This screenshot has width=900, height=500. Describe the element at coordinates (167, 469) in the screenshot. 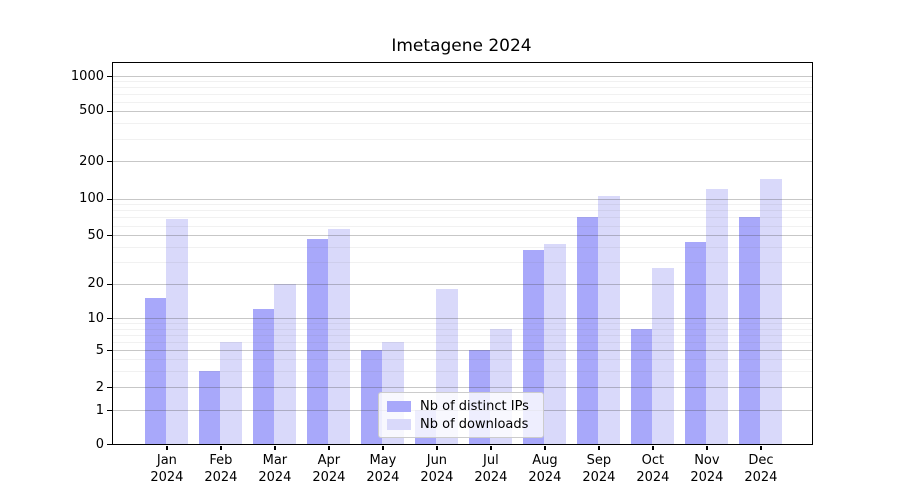

I see `x-tick-label: Jan 2024` at that location.